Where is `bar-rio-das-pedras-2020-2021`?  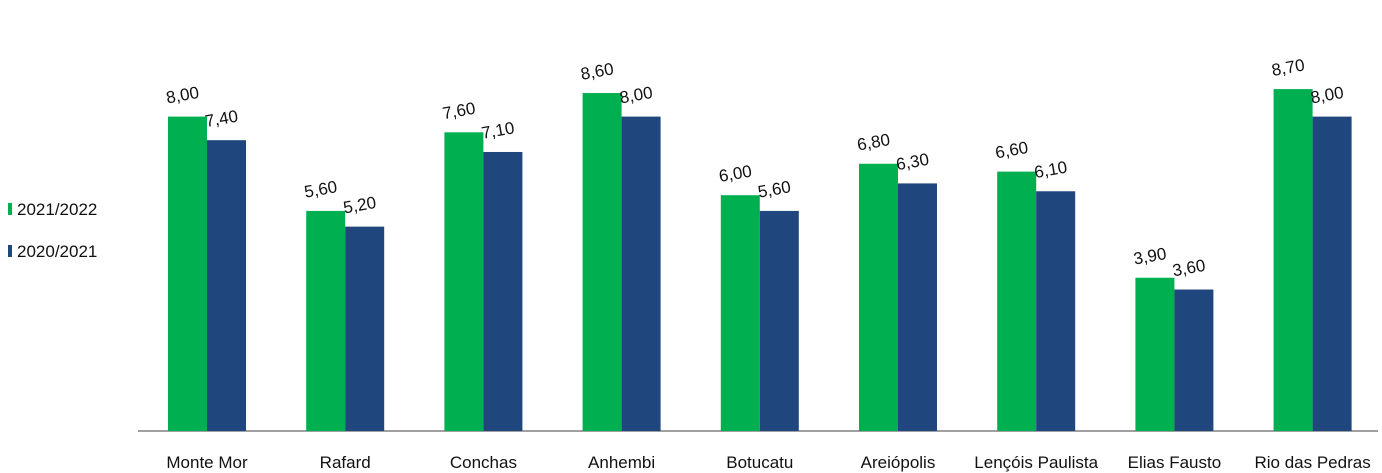 bar-rio-das-pedras-2020-2021 is located at coordinates (1332, 273).